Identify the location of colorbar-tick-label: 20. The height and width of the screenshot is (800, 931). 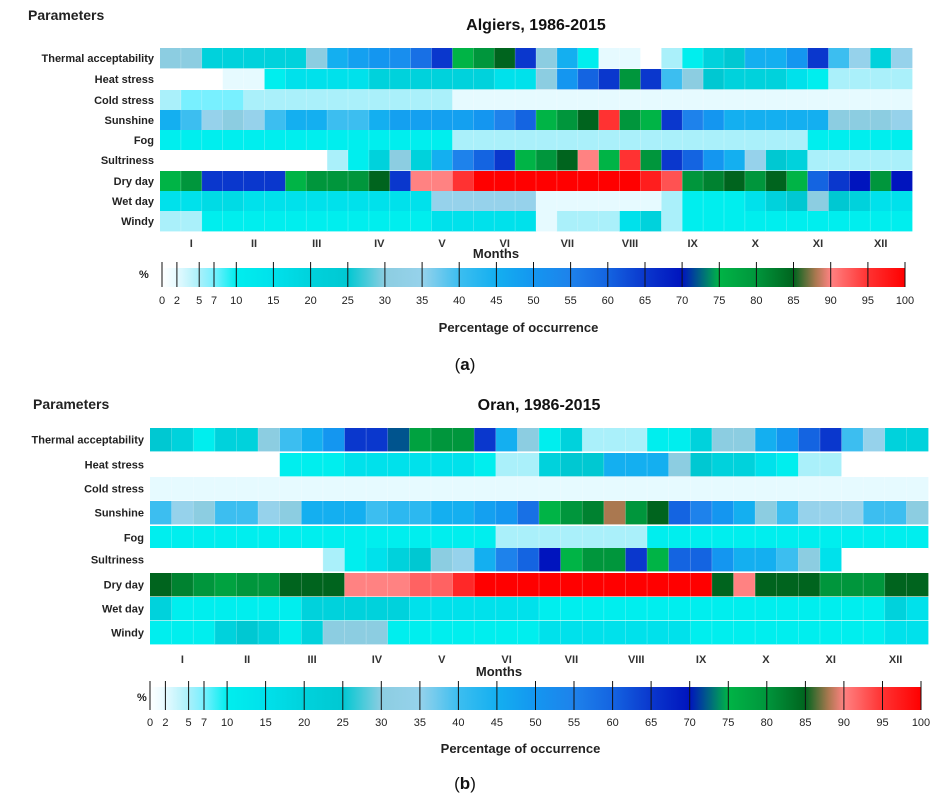
(310, 301).